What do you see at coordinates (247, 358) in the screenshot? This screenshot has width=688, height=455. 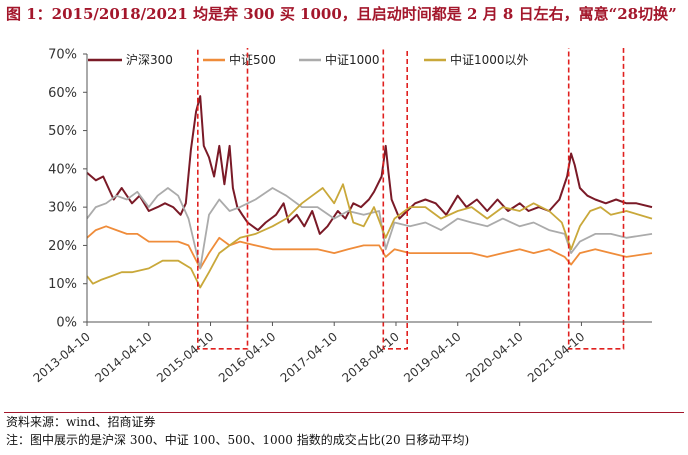 I see `x-tick-label-3: 2016-04-10` at bounding box center [247, 358].